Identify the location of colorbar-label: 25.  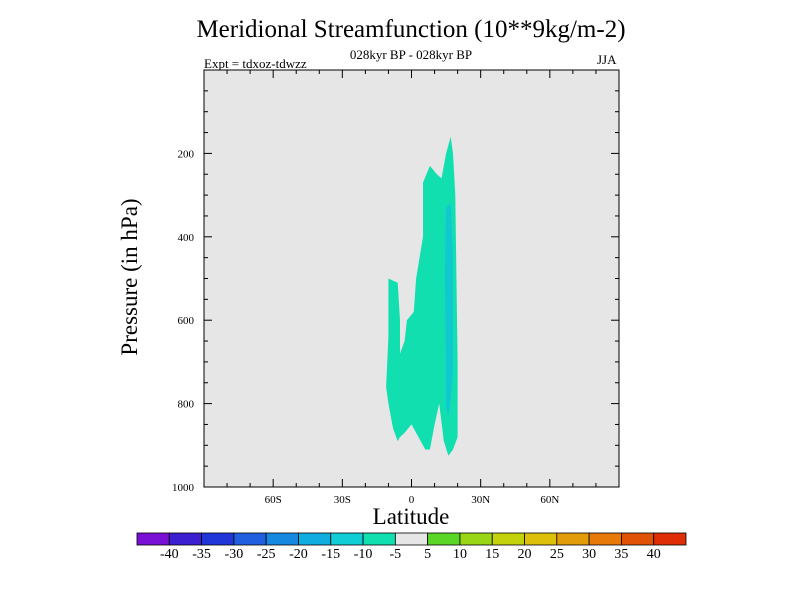
(557, 554).